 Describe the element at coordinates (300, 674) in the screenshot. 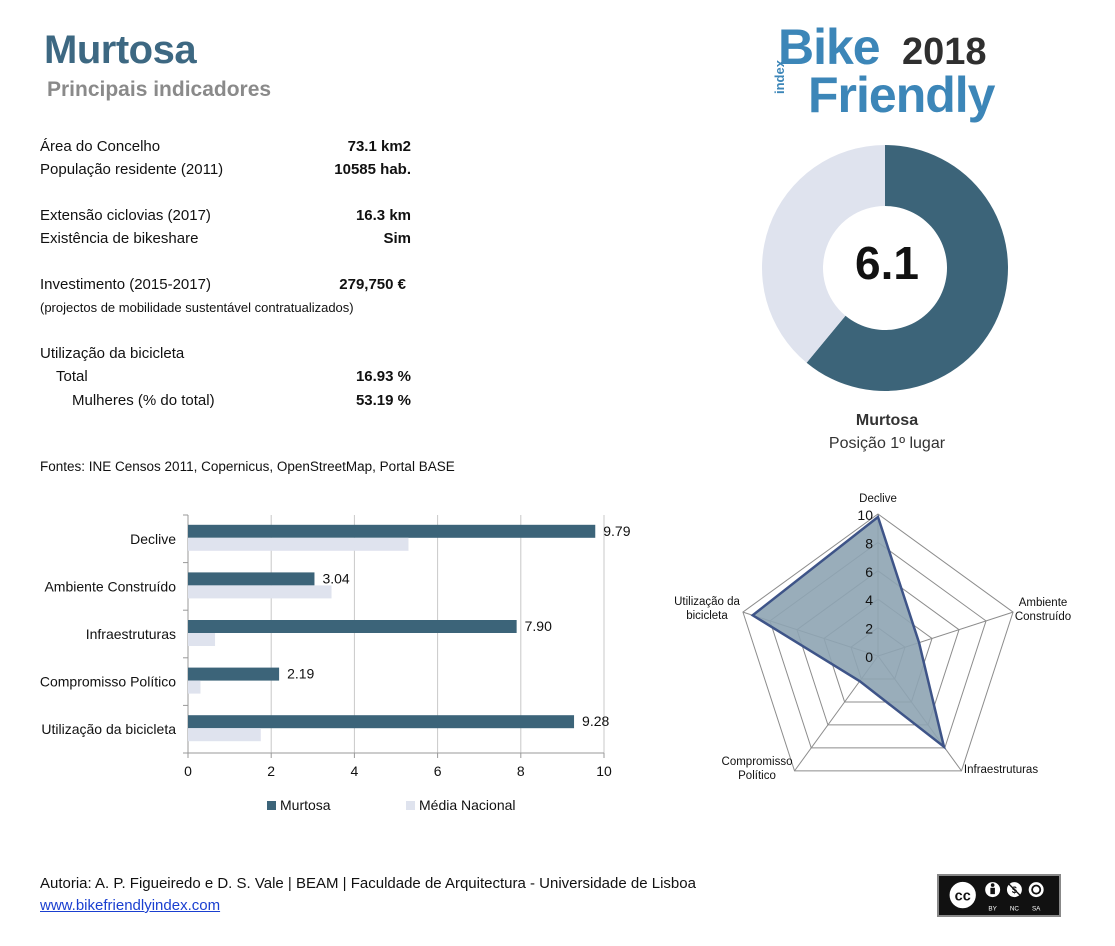

I see `bar-data-label: 2.19` at that location.